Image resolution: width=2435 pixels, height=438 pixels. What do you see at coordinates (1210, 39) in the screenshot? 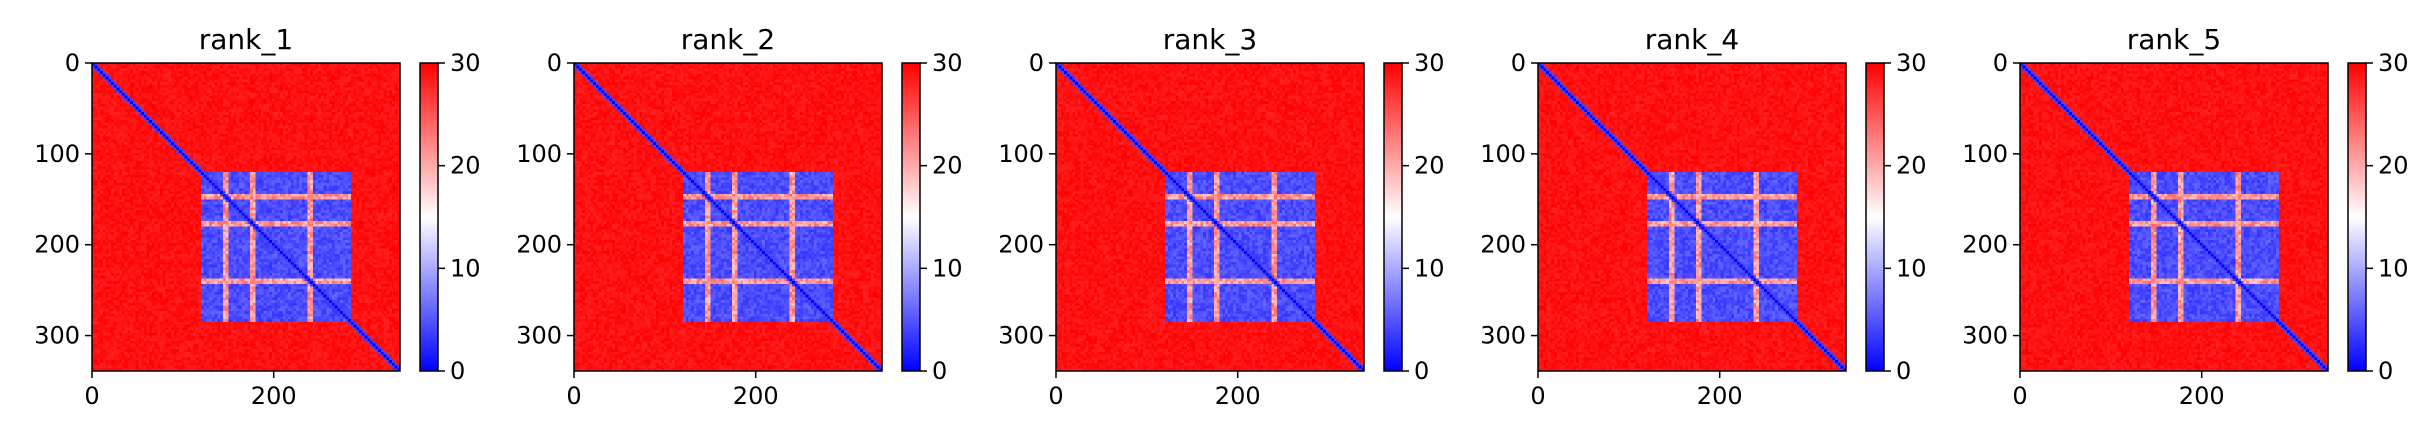
I see `panel-title: rank_3` at bounding box center [1210, 39].